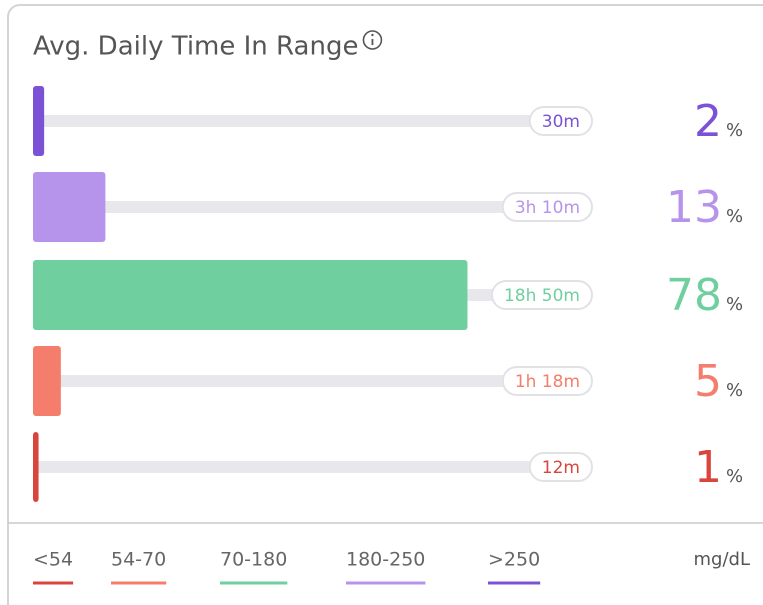 The image size is (763, 605). What do you see at coordinates (514, 560) in the screenshot?
I see `legend-label: >250` at bounding box center [514, 560].